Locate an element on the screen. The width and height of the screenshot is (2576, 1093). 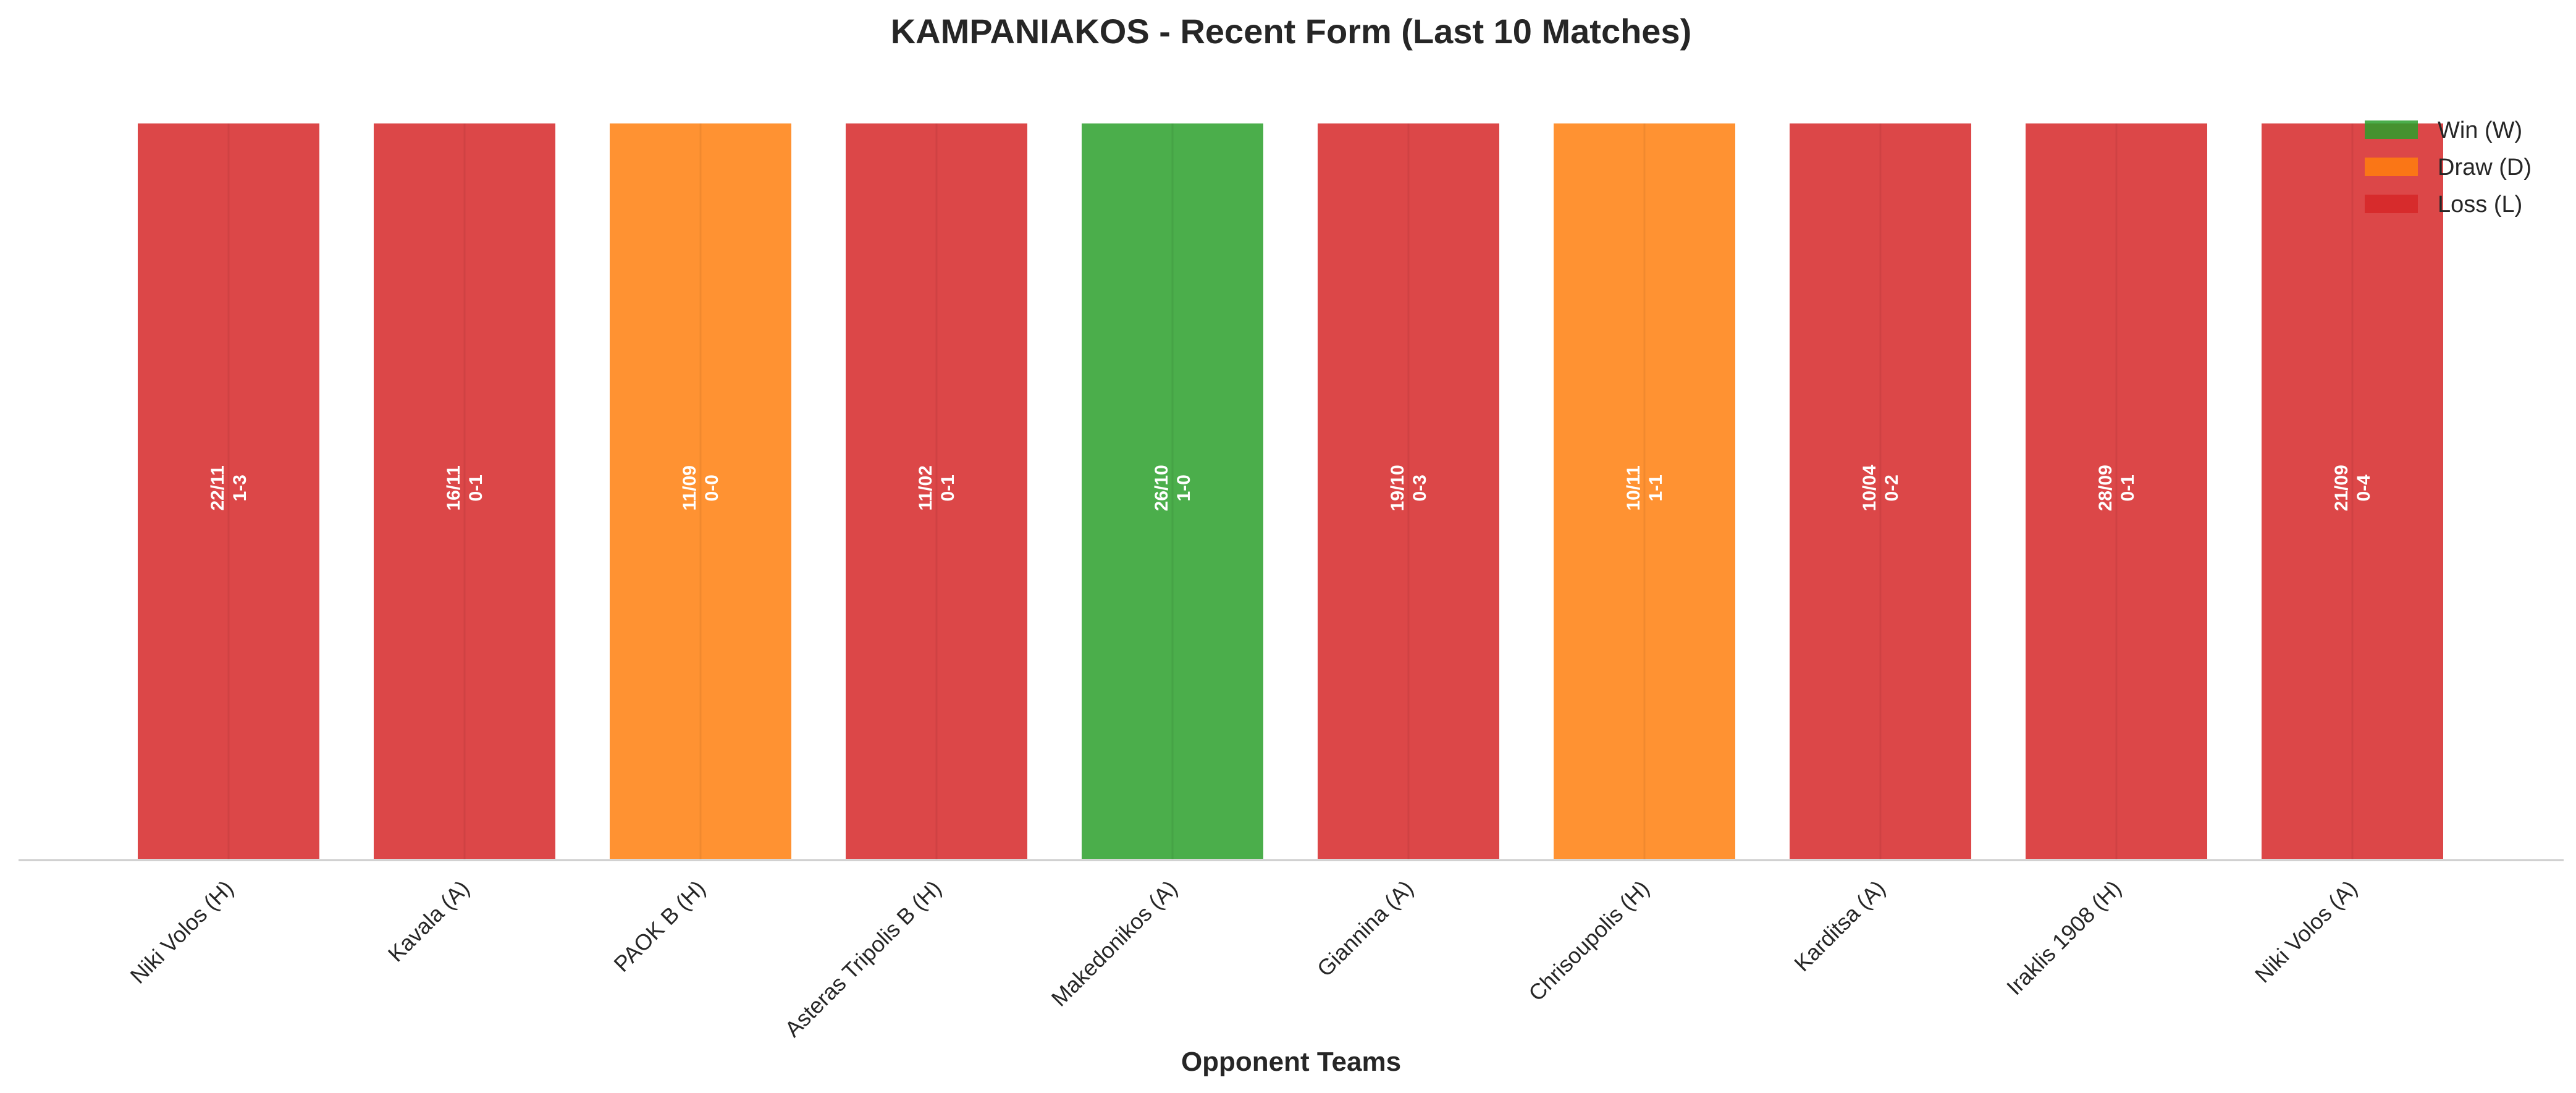
bar-score-label: 1-3 is located at coordinates (240, 488).